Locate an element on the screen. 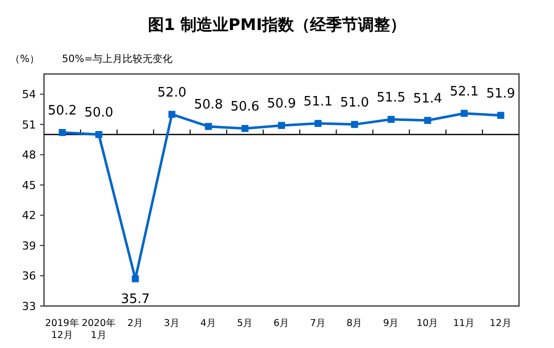 This screenshot has height=348, width=554. x-tick-label: 5月 is located at coordinates (244, 323).